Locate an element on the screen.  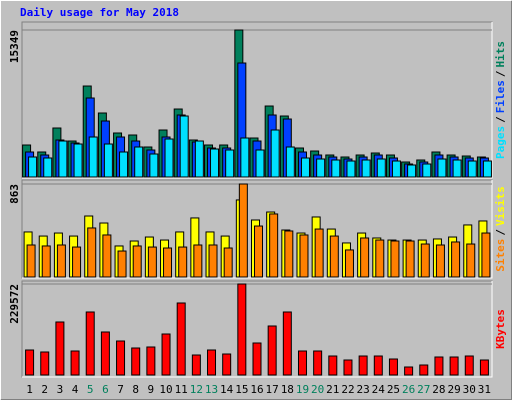
x-tick-label: 11 is located at coordinates (181, 389).